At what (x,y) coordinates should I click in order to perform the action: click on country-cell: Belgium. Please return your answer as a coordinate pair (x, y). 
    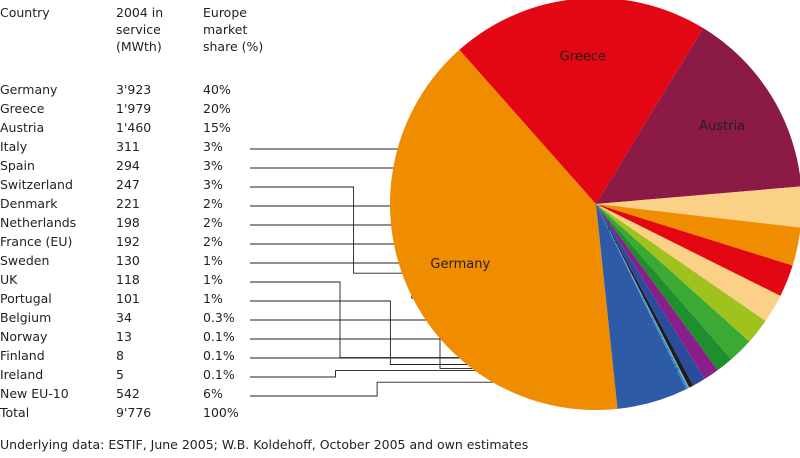
    Looking at the image, I should click on (26, 317).